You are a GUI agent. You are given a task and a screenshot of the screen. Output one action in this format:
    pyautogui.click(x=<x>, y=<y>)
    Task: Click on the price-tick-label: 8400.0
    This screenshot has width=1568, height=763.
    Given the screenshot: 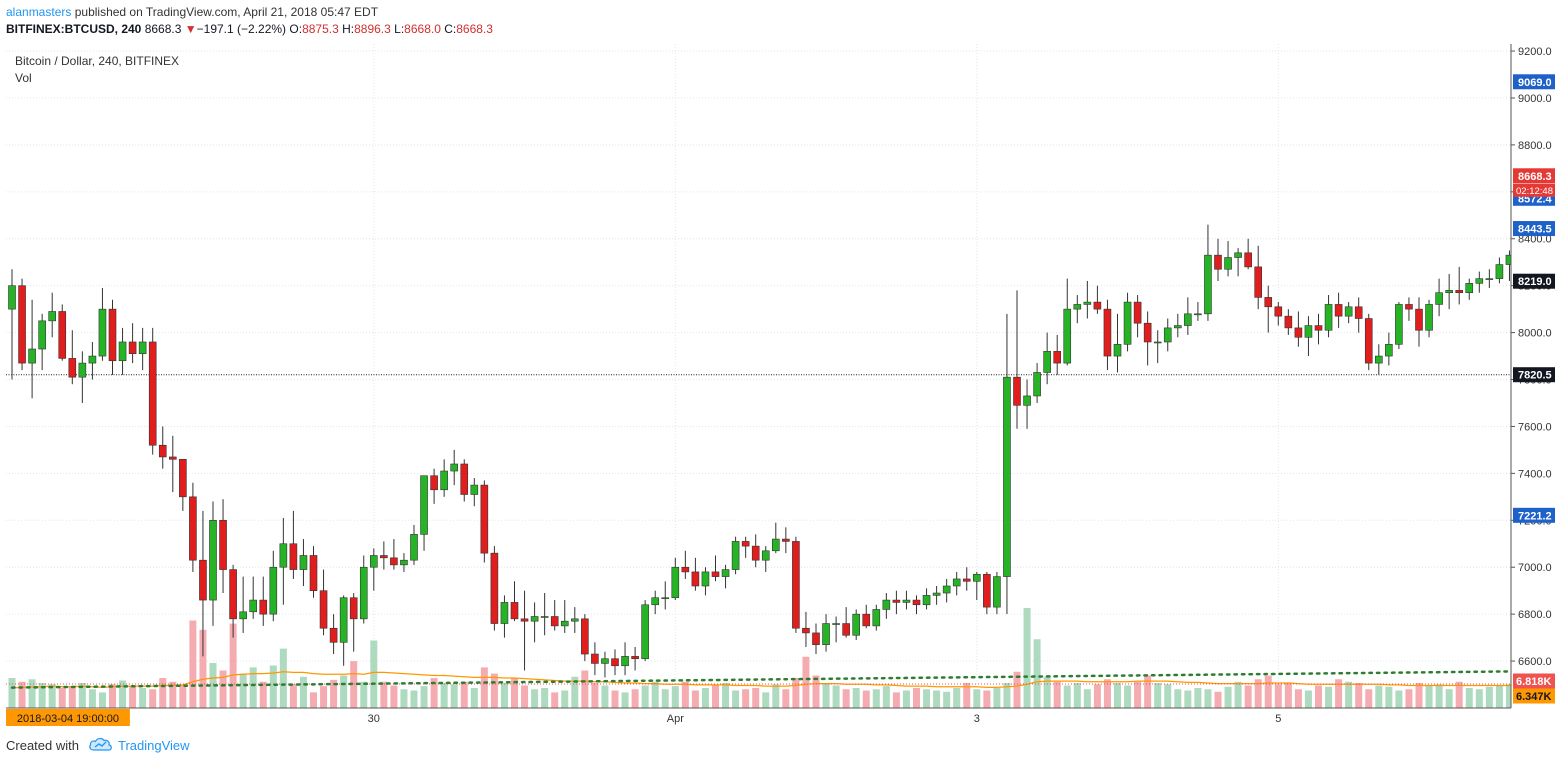 What is the action you would take?
    pyautogui.click(x=1535, y=240)
    